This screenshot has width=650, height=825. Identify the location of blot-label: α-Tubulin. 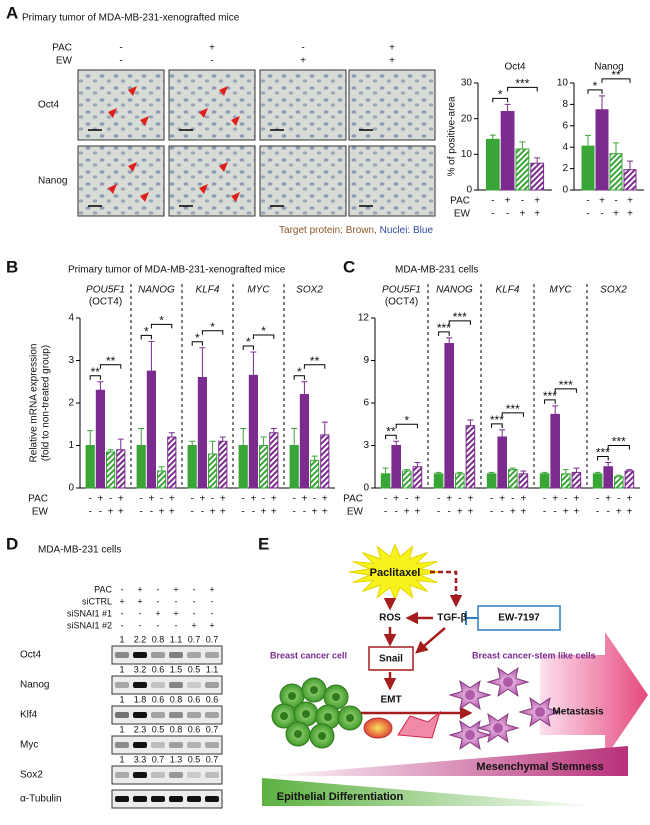
(41, 799).